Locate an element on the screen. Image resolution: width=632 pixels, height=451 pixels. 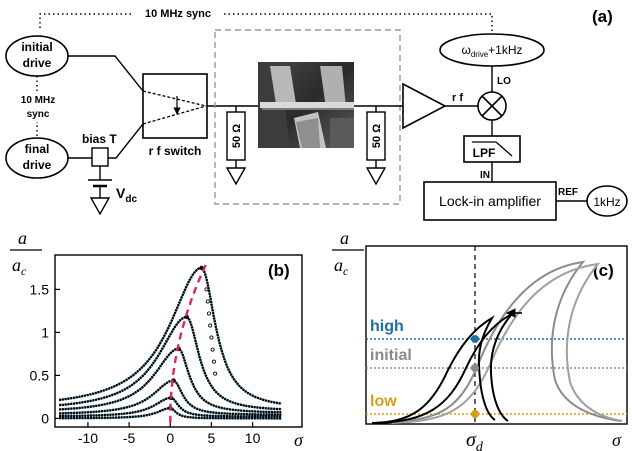
lo-source-ellipse is located at coordinates (492, 50).